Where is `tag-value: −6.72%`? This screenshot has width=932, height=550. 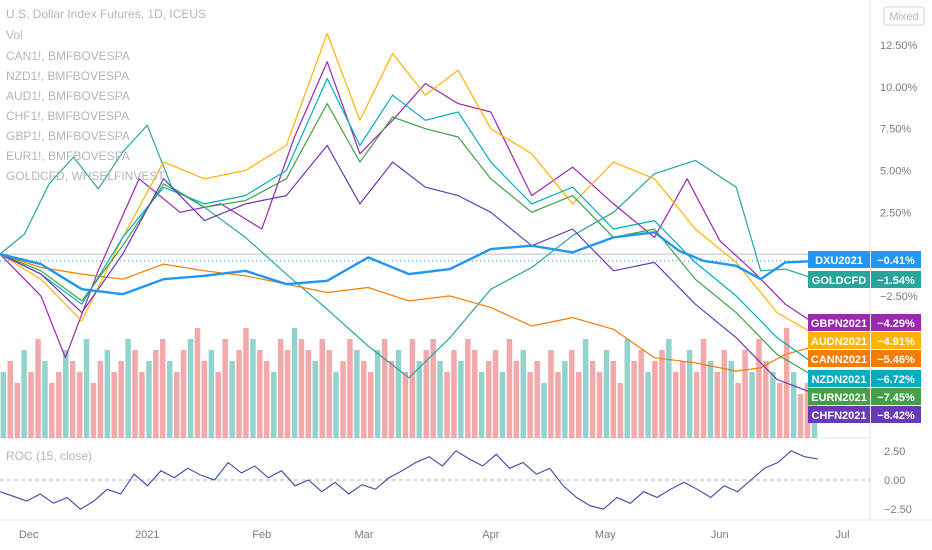
tag-value: −6.72% is located at coordinates (896, 380).